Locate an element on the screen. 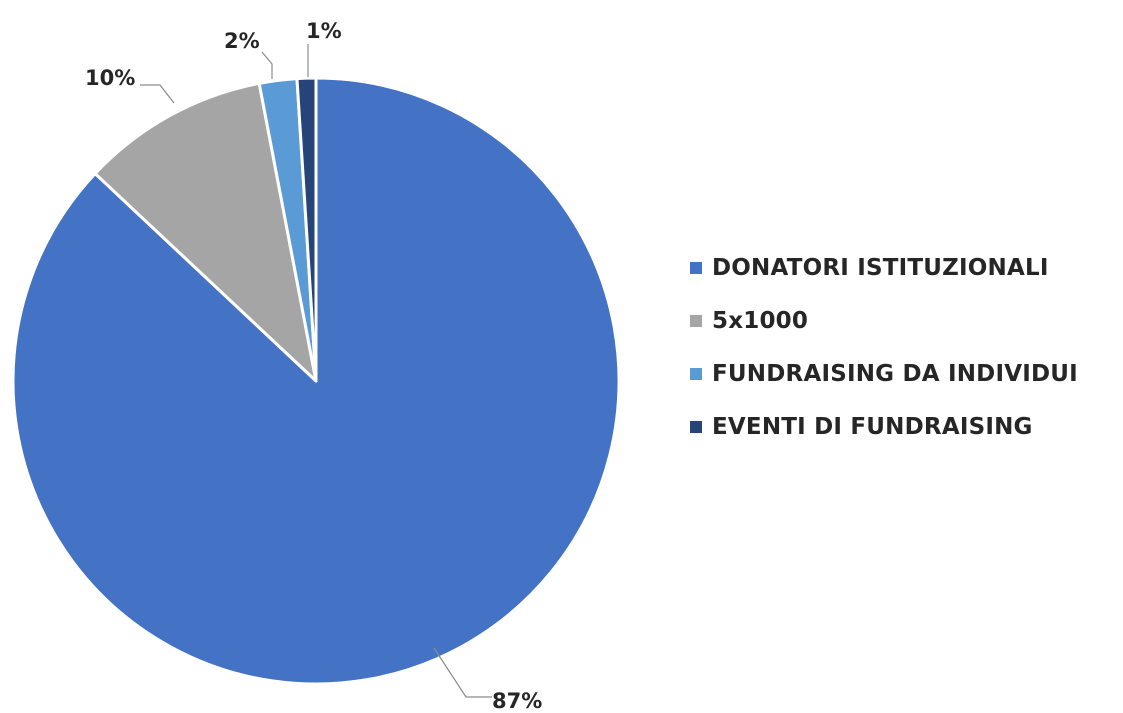  legend-item-5x1000: 5x1000 is located at coordinates (902, 321).